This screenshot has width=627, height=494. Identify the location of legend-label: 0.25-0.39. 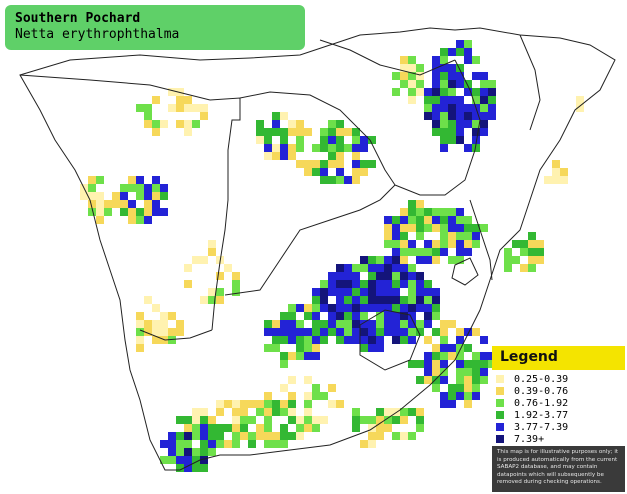
(541, 379).